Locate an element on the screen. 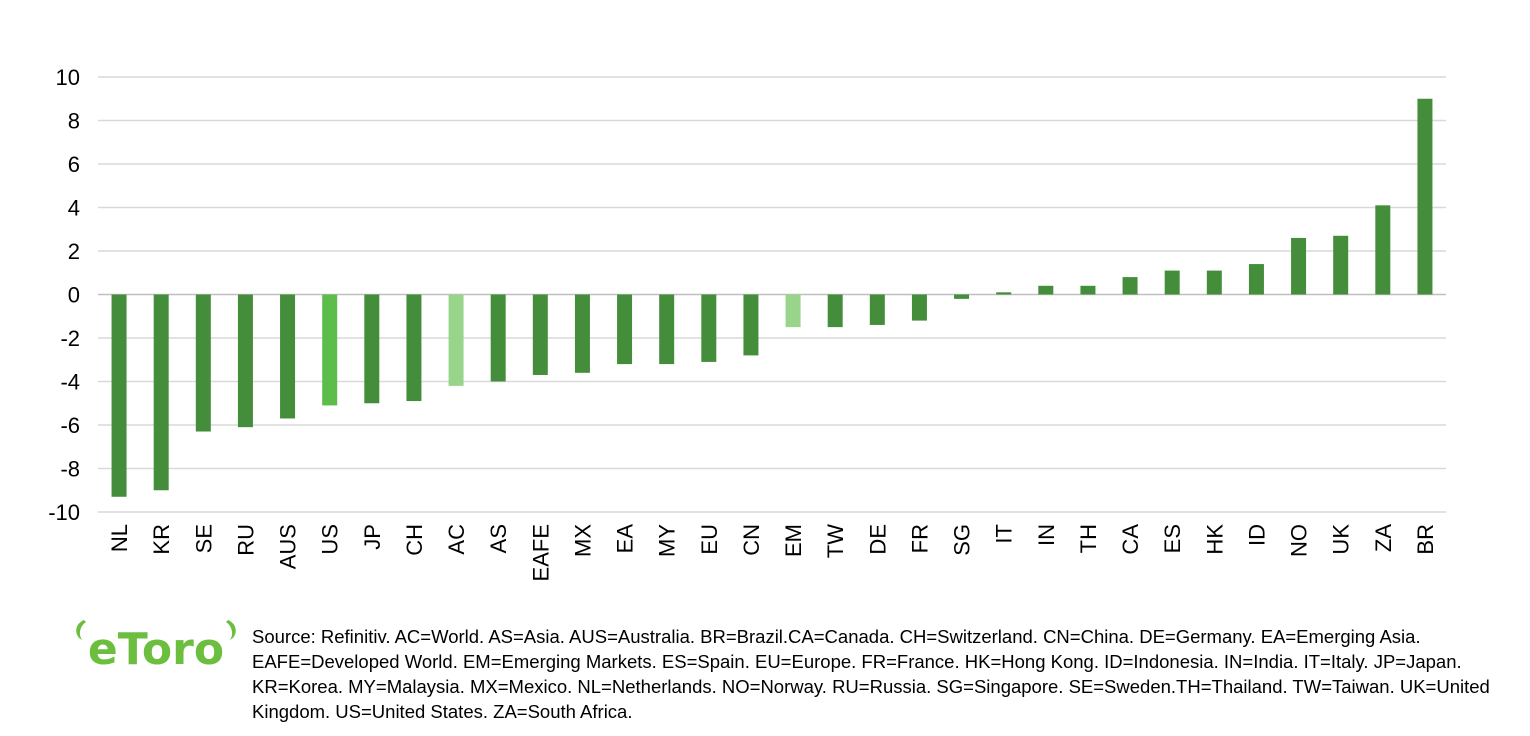 The height and width of the screenshot is (736, 1530). bar-ru is located at coordinates (245, 361).